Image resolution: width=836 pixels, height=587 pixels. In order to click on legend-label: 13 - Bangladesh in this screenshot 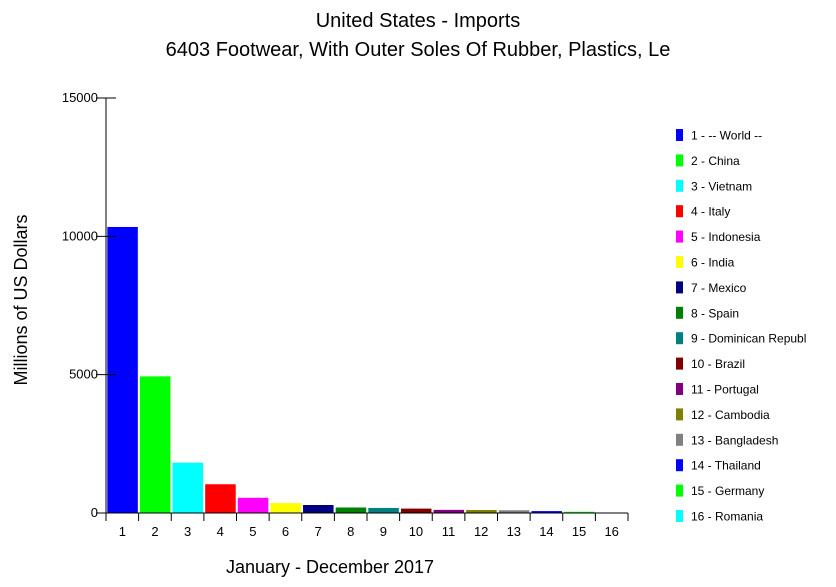, I will do `click(734, 440)`.